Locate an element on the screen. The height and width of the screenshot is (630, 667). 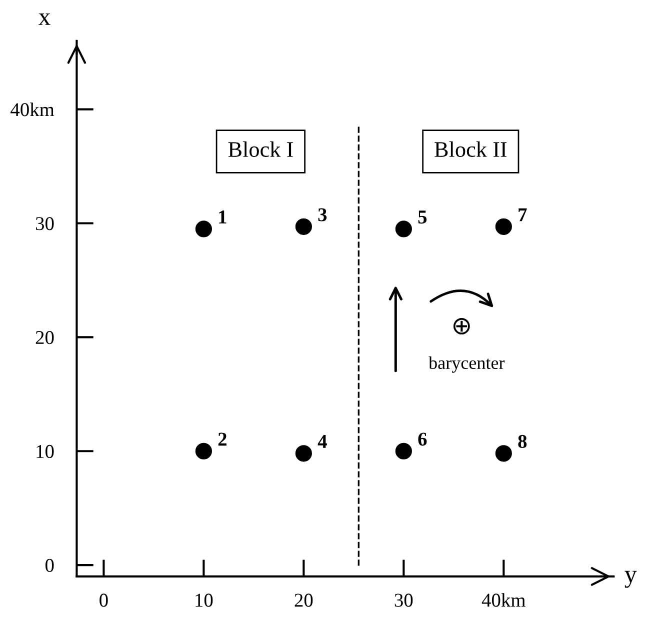
y-axis-title: x is located at coordinates (44, 19).